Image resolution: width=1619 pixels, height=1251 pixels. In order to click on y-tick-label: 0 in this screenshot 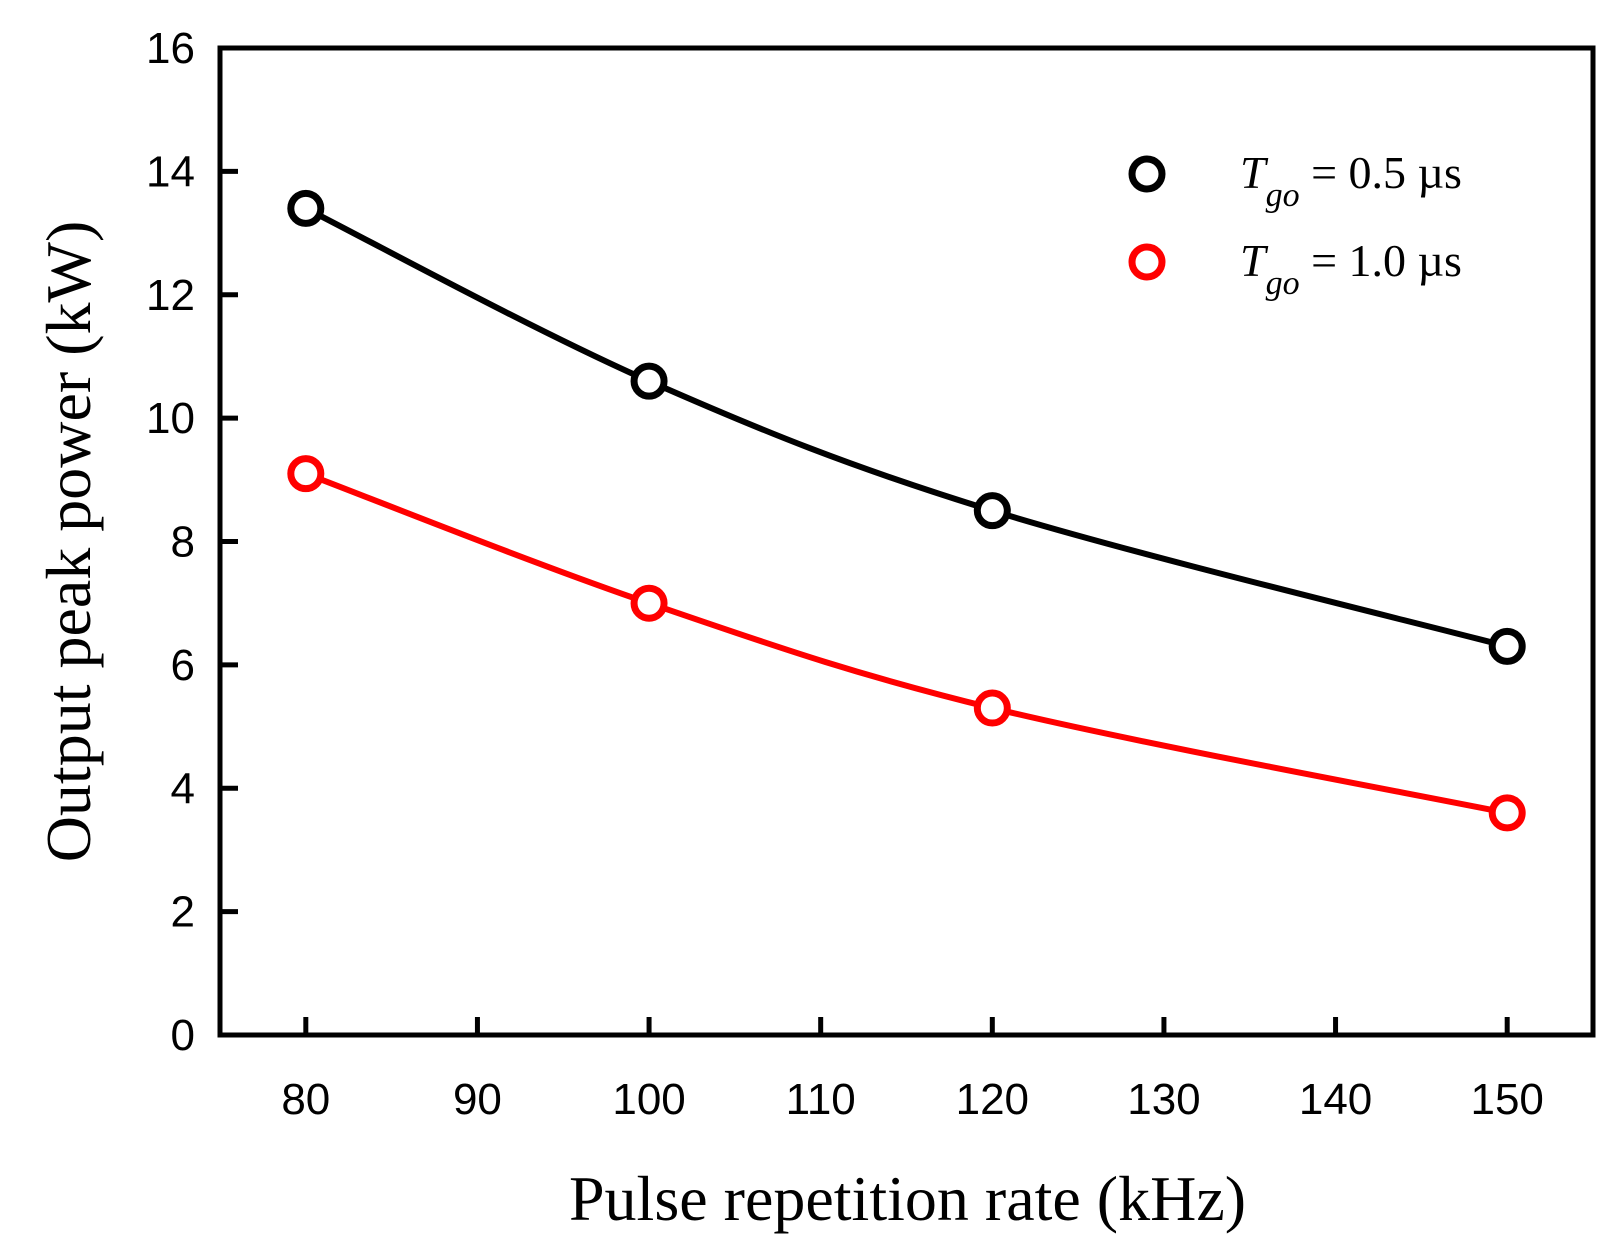, I will do `click(183, 1035)`.